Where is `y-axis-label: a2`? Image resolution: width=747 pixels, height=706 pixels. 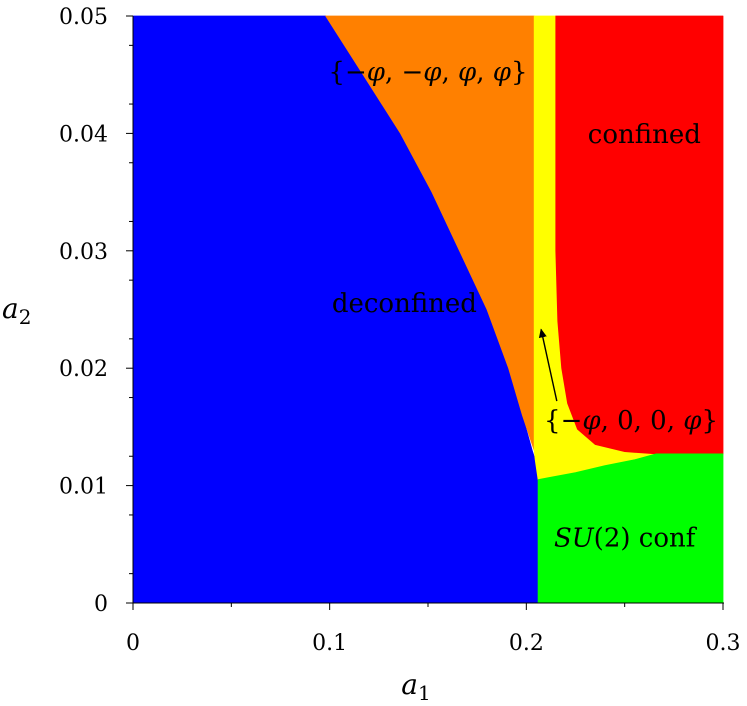
y-axis-label: a2 is located at coordinates (16, 310).